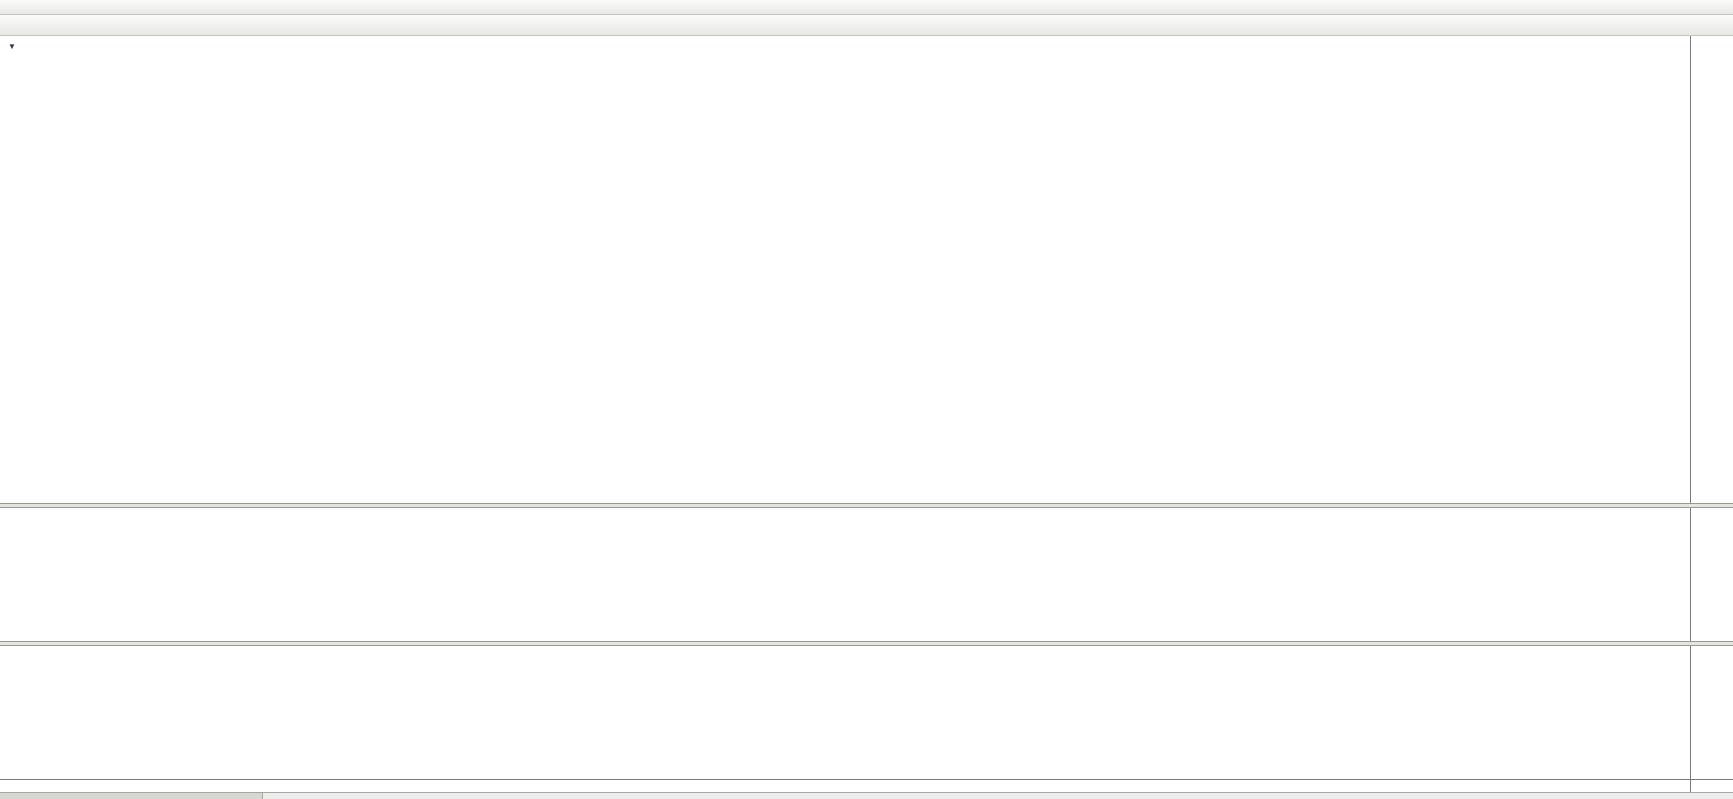 The image size is (1733, 799). Describe the element at coordinates (1690, 414) in the screenshot. I see `price-axis-divider` at that location.